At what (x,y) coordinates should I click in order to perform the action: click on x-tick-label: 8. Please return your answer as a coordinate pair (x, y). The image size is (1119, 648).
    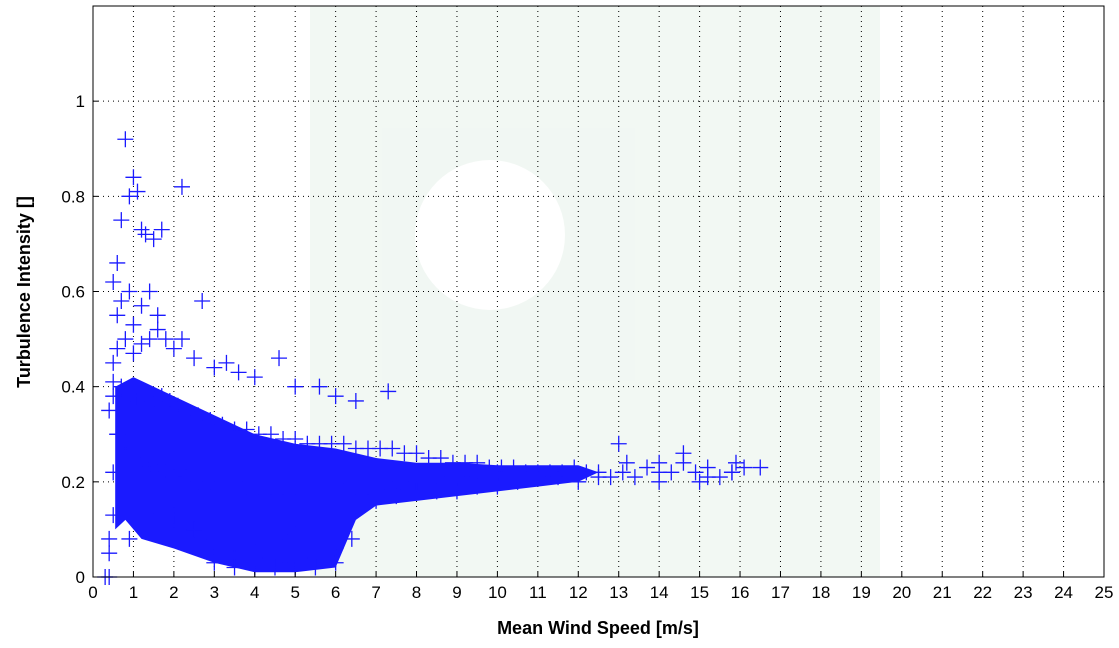
    Looking at the image, I should click on (416, 592).